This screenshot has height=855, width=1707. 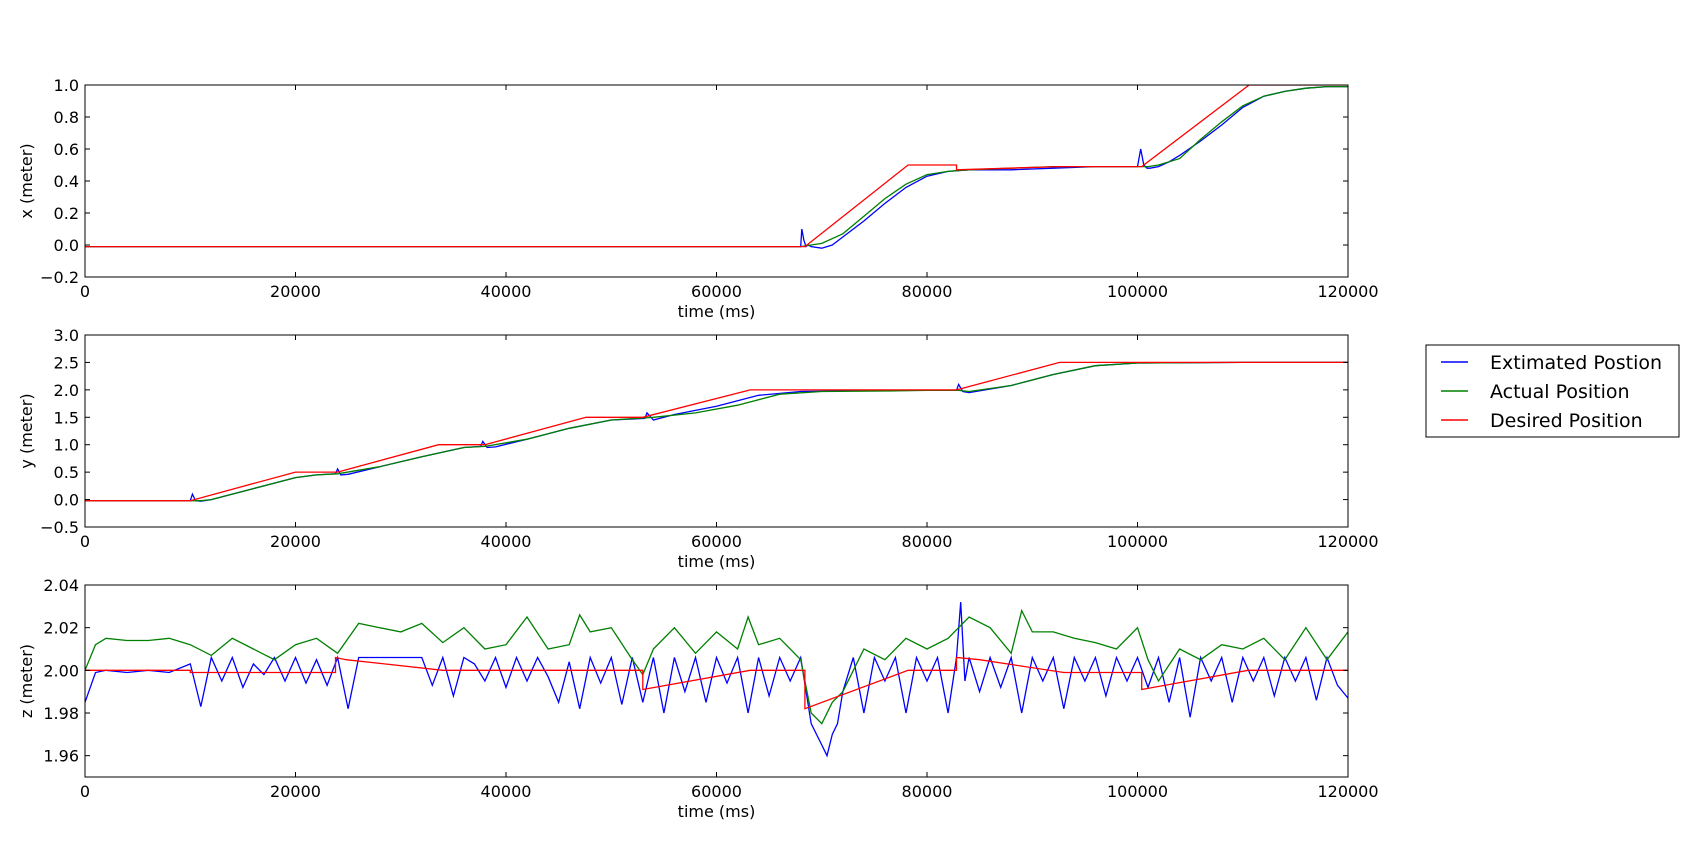 What do you see at coordinates (66, 149) in the screenshot?
I see `y-tick-label: 0.6` at bounding box center [66, 149].